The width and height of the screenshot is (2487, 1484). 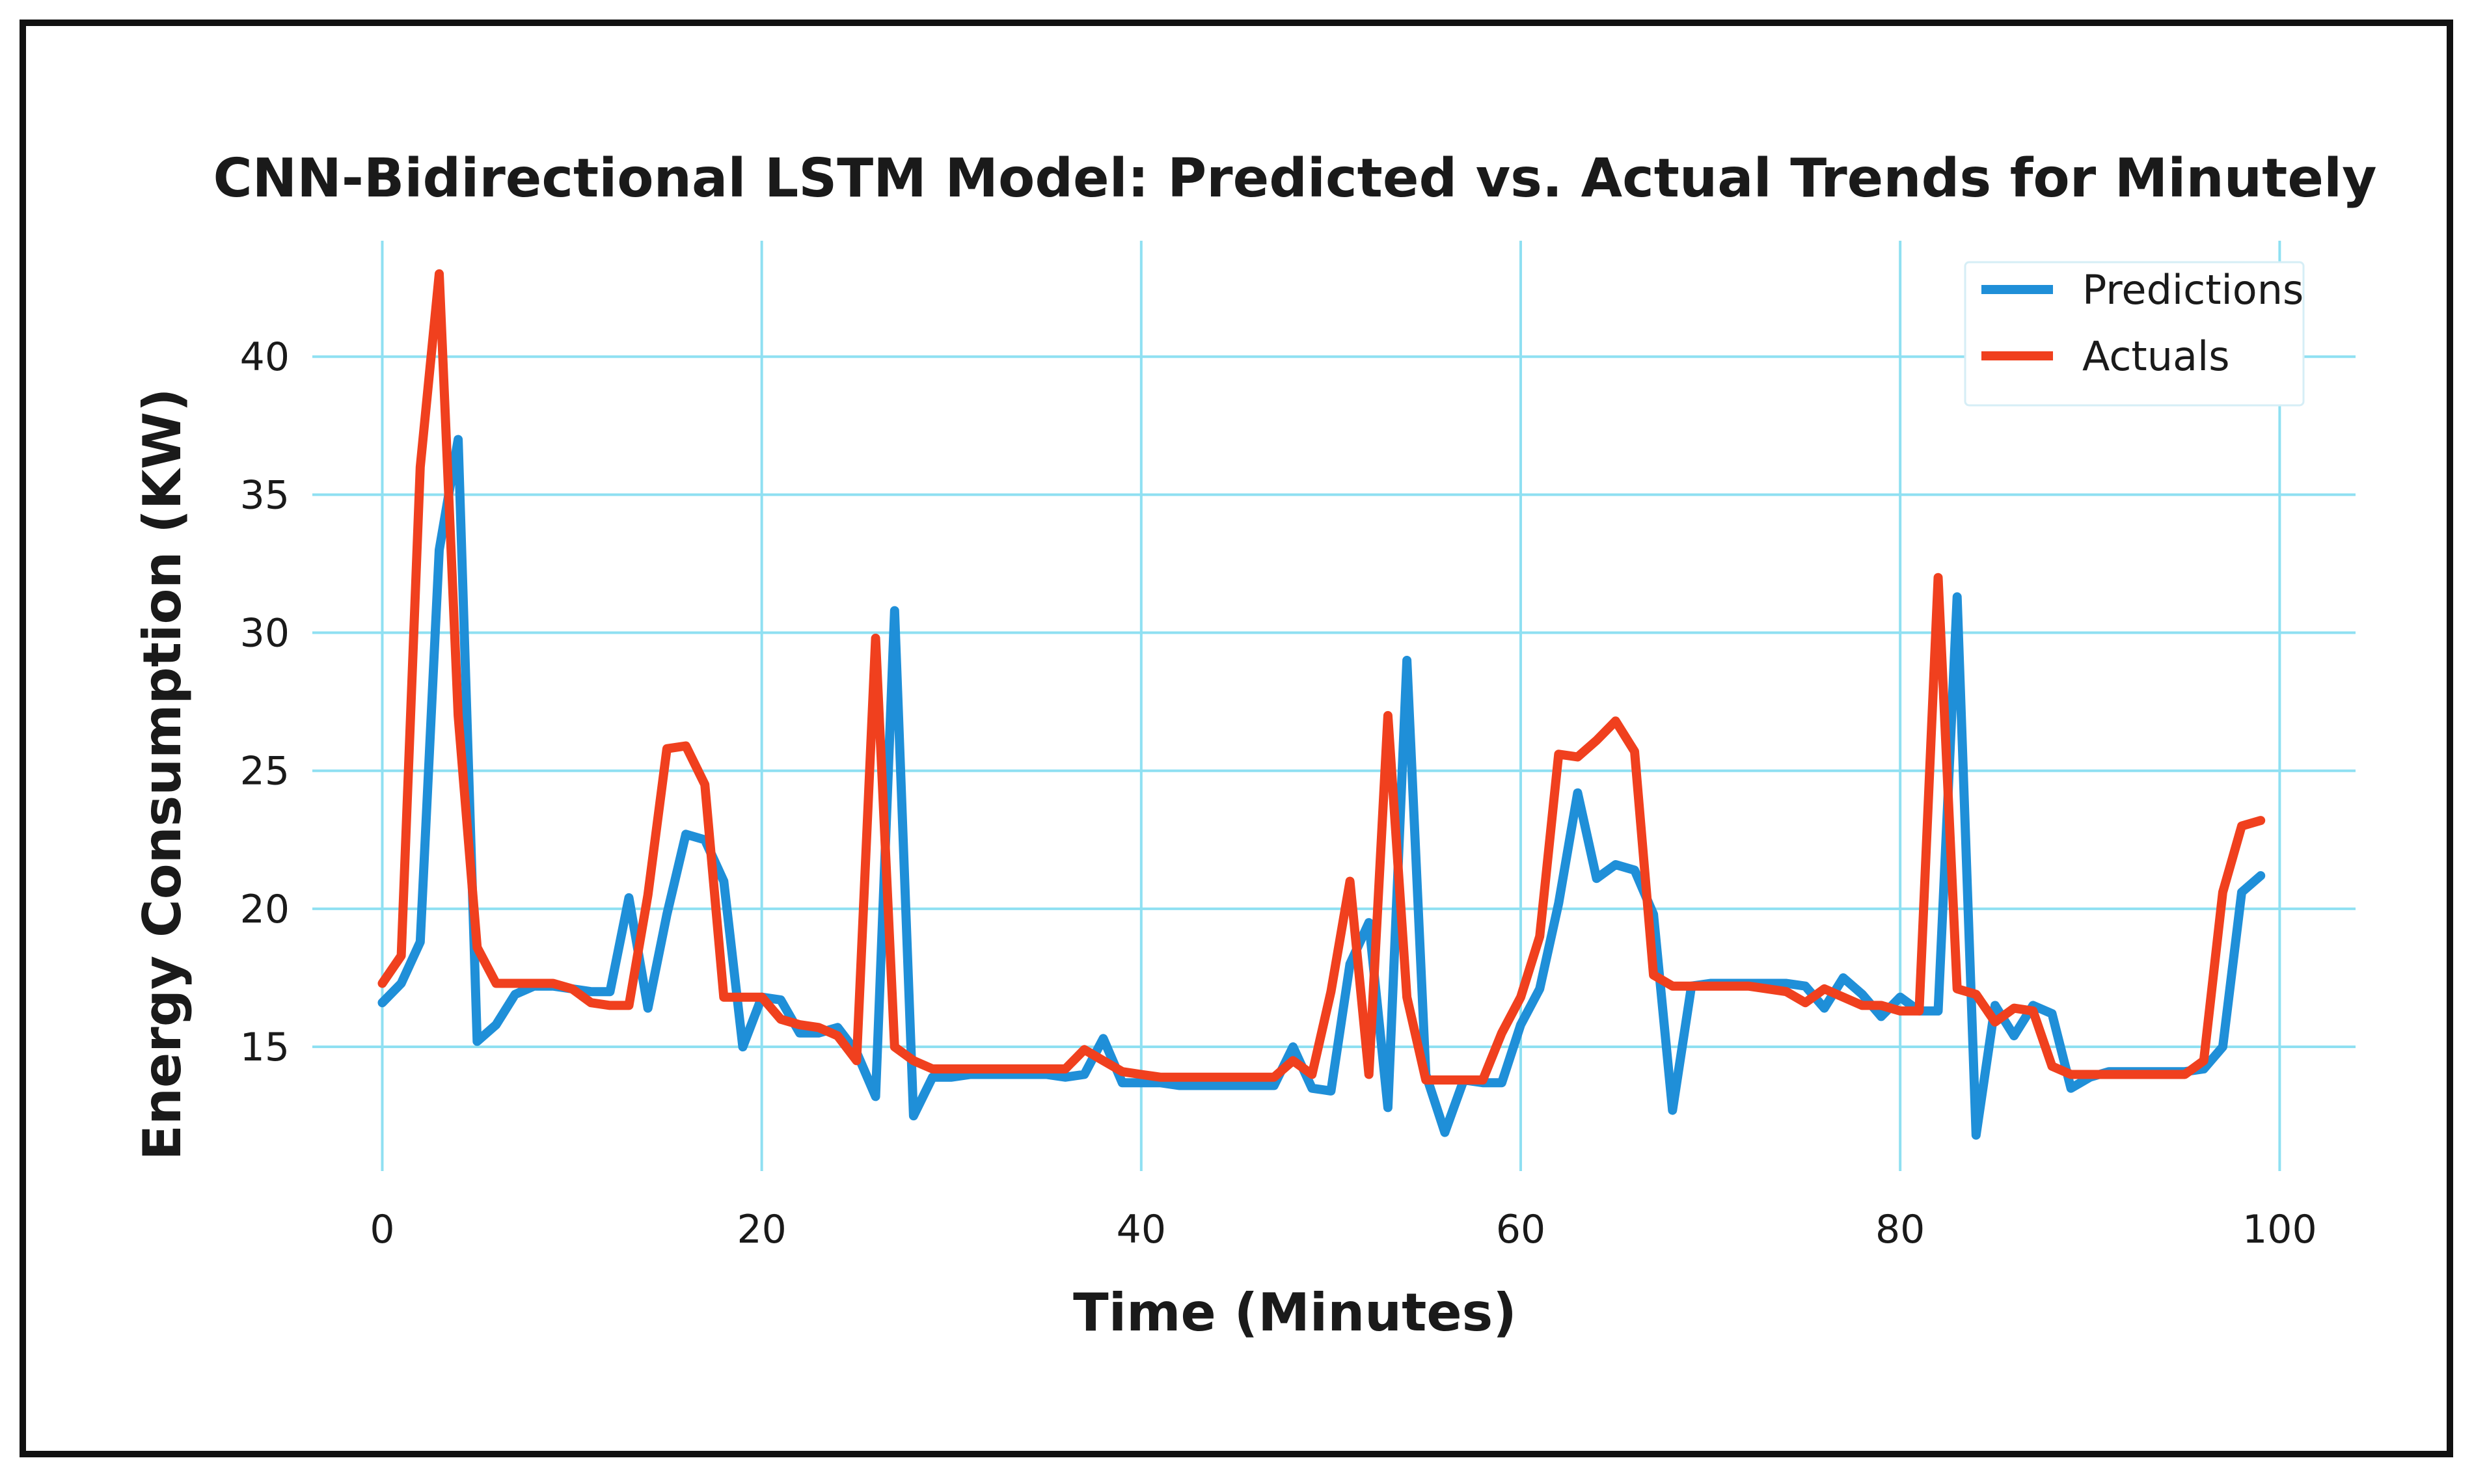 I want to click on legend-label-predictions: Predictions, so click(x=2193, y=290).